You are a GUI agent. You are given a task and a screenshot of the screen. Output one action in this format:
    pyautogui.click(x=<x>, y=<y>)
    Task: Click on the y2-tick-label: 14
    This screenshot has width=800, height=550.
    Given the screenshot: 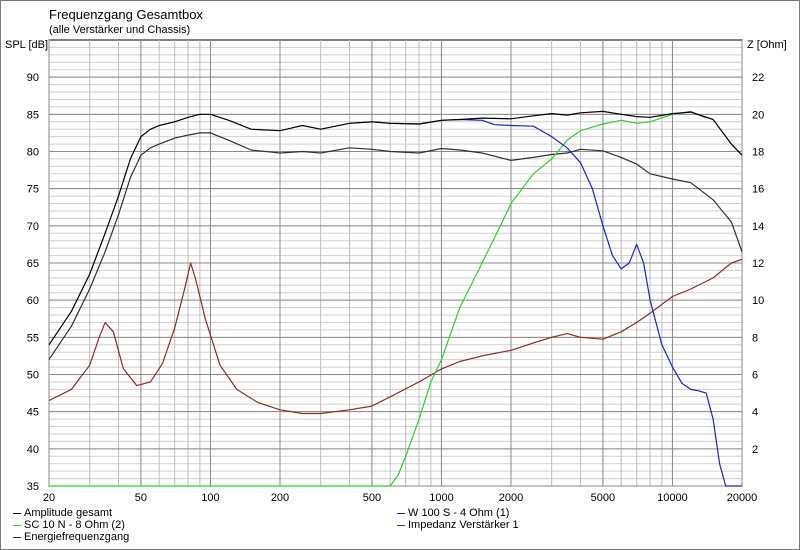 What is the action you would take?
    pyautogui.click(x=758, y=227)
    